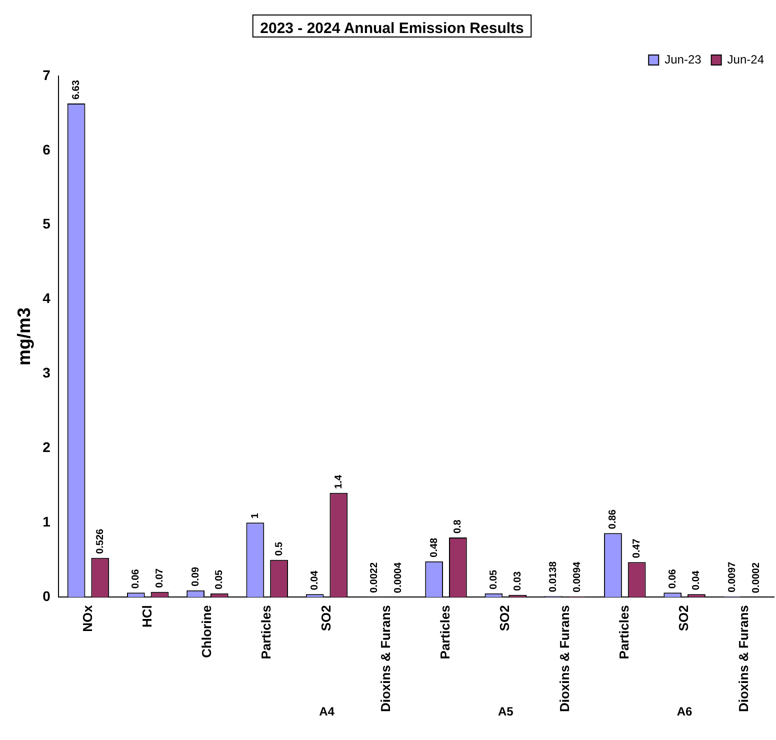 The width and height of the screenshot is (776, 740). What do you see at coordinates (46, 447) in the screenshot?
I see `y-tick-label: 2` at bounding box center [46, 447].